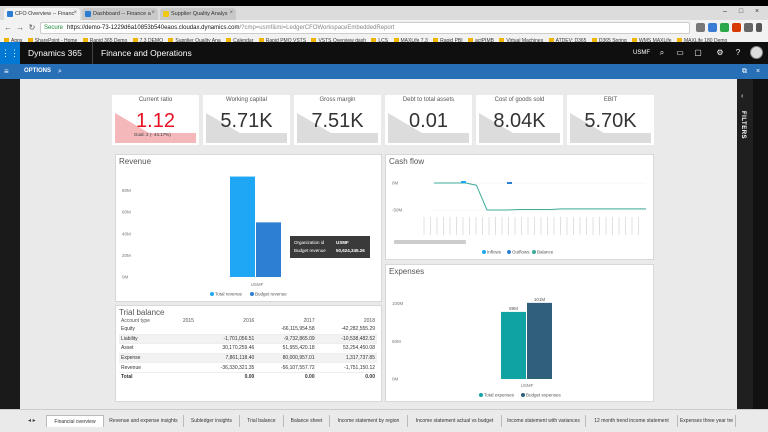  Describe the element at coordinates (135, 321) in the screenshot. I see `column-header: Account type` at that location.